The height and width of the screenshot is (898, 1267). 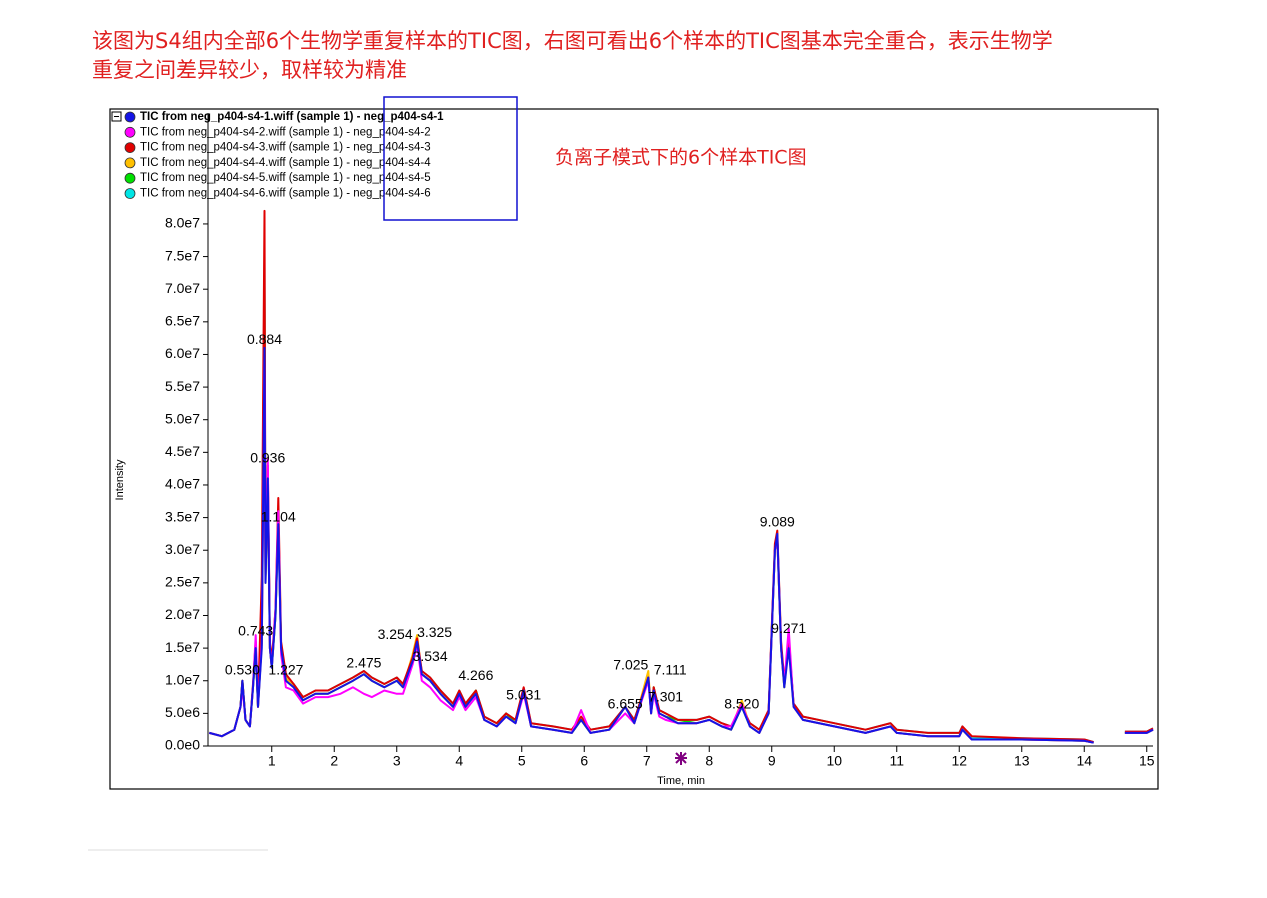 What do you see at coordinates (264, 339) in the screenshot?
I see `peak-label: 0.884` at bounding box center [264, 339].